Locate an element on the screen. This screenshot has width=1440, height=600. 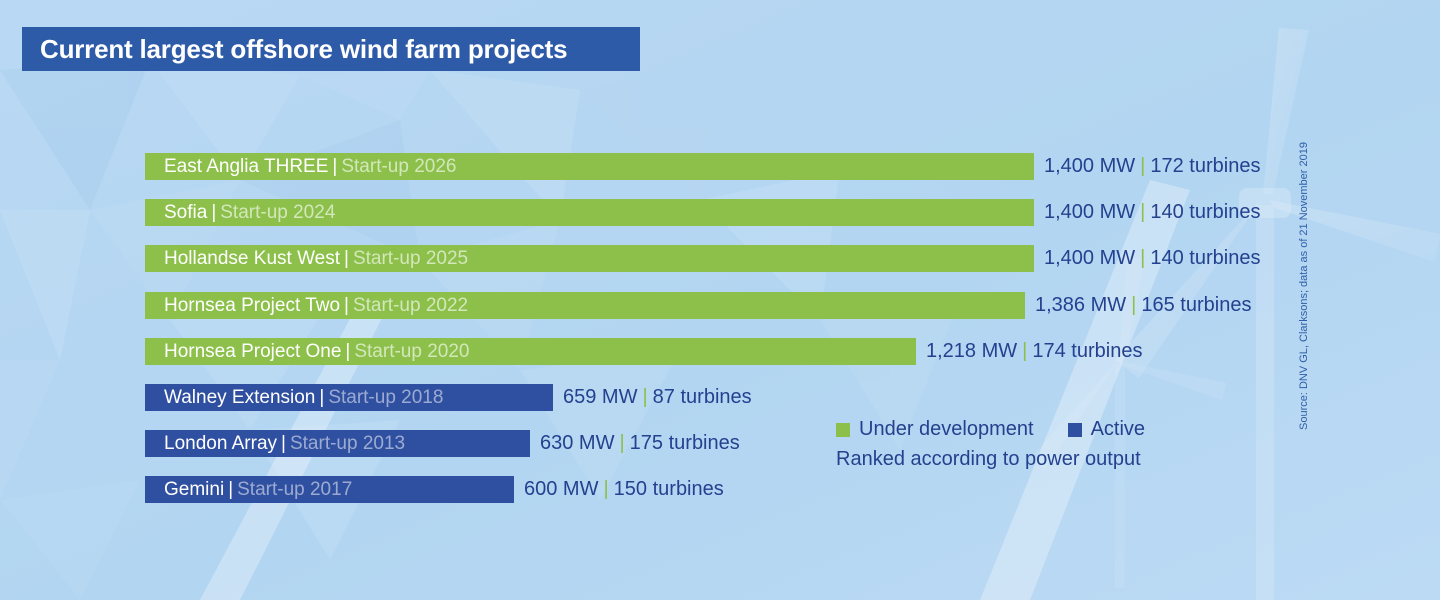
startup-year-label: Start-up 2020 is located at coordinates (412, 351).